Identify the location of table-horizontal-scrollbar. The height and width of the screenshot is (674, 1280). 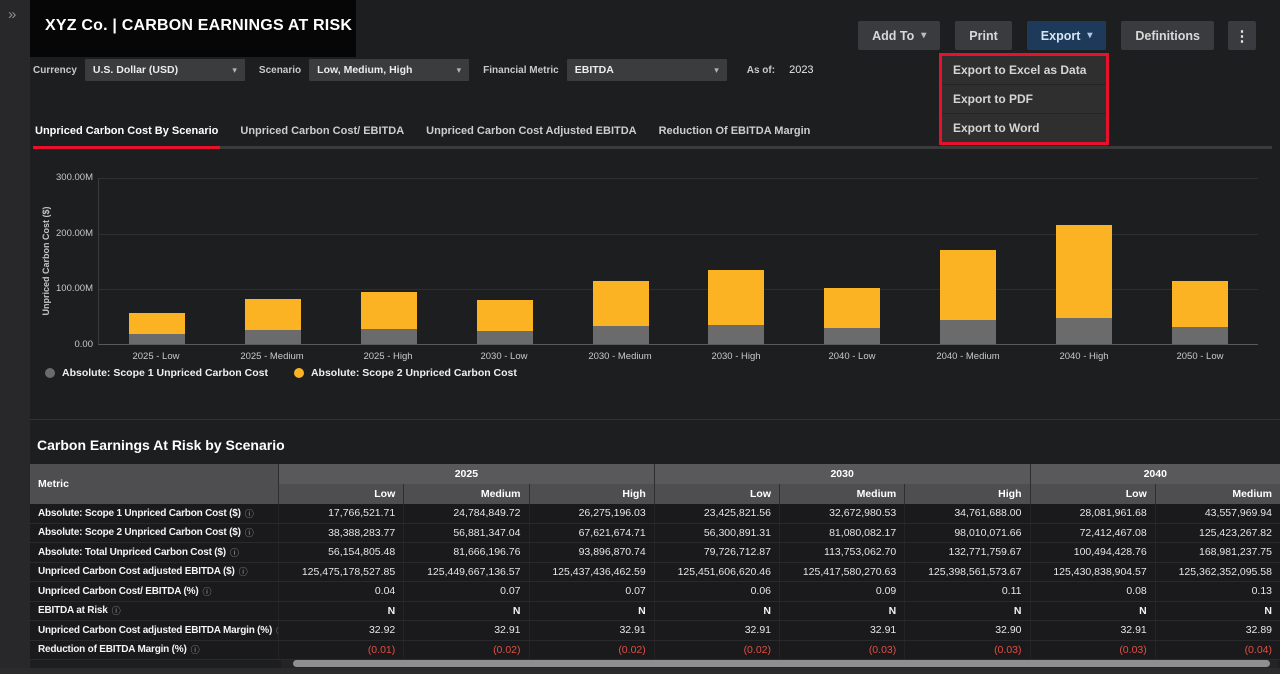
(779, 664).